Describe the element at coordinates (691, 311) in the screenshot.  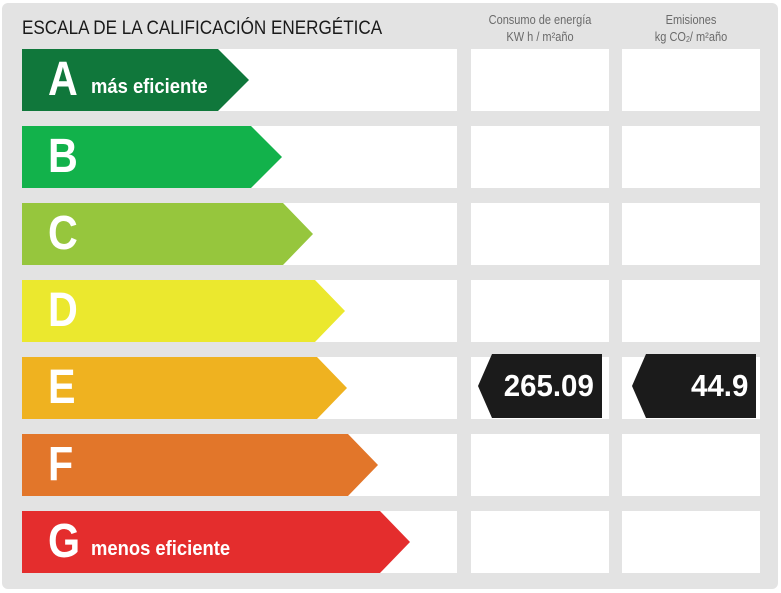
I see `emisiones-cell-d` at that location.